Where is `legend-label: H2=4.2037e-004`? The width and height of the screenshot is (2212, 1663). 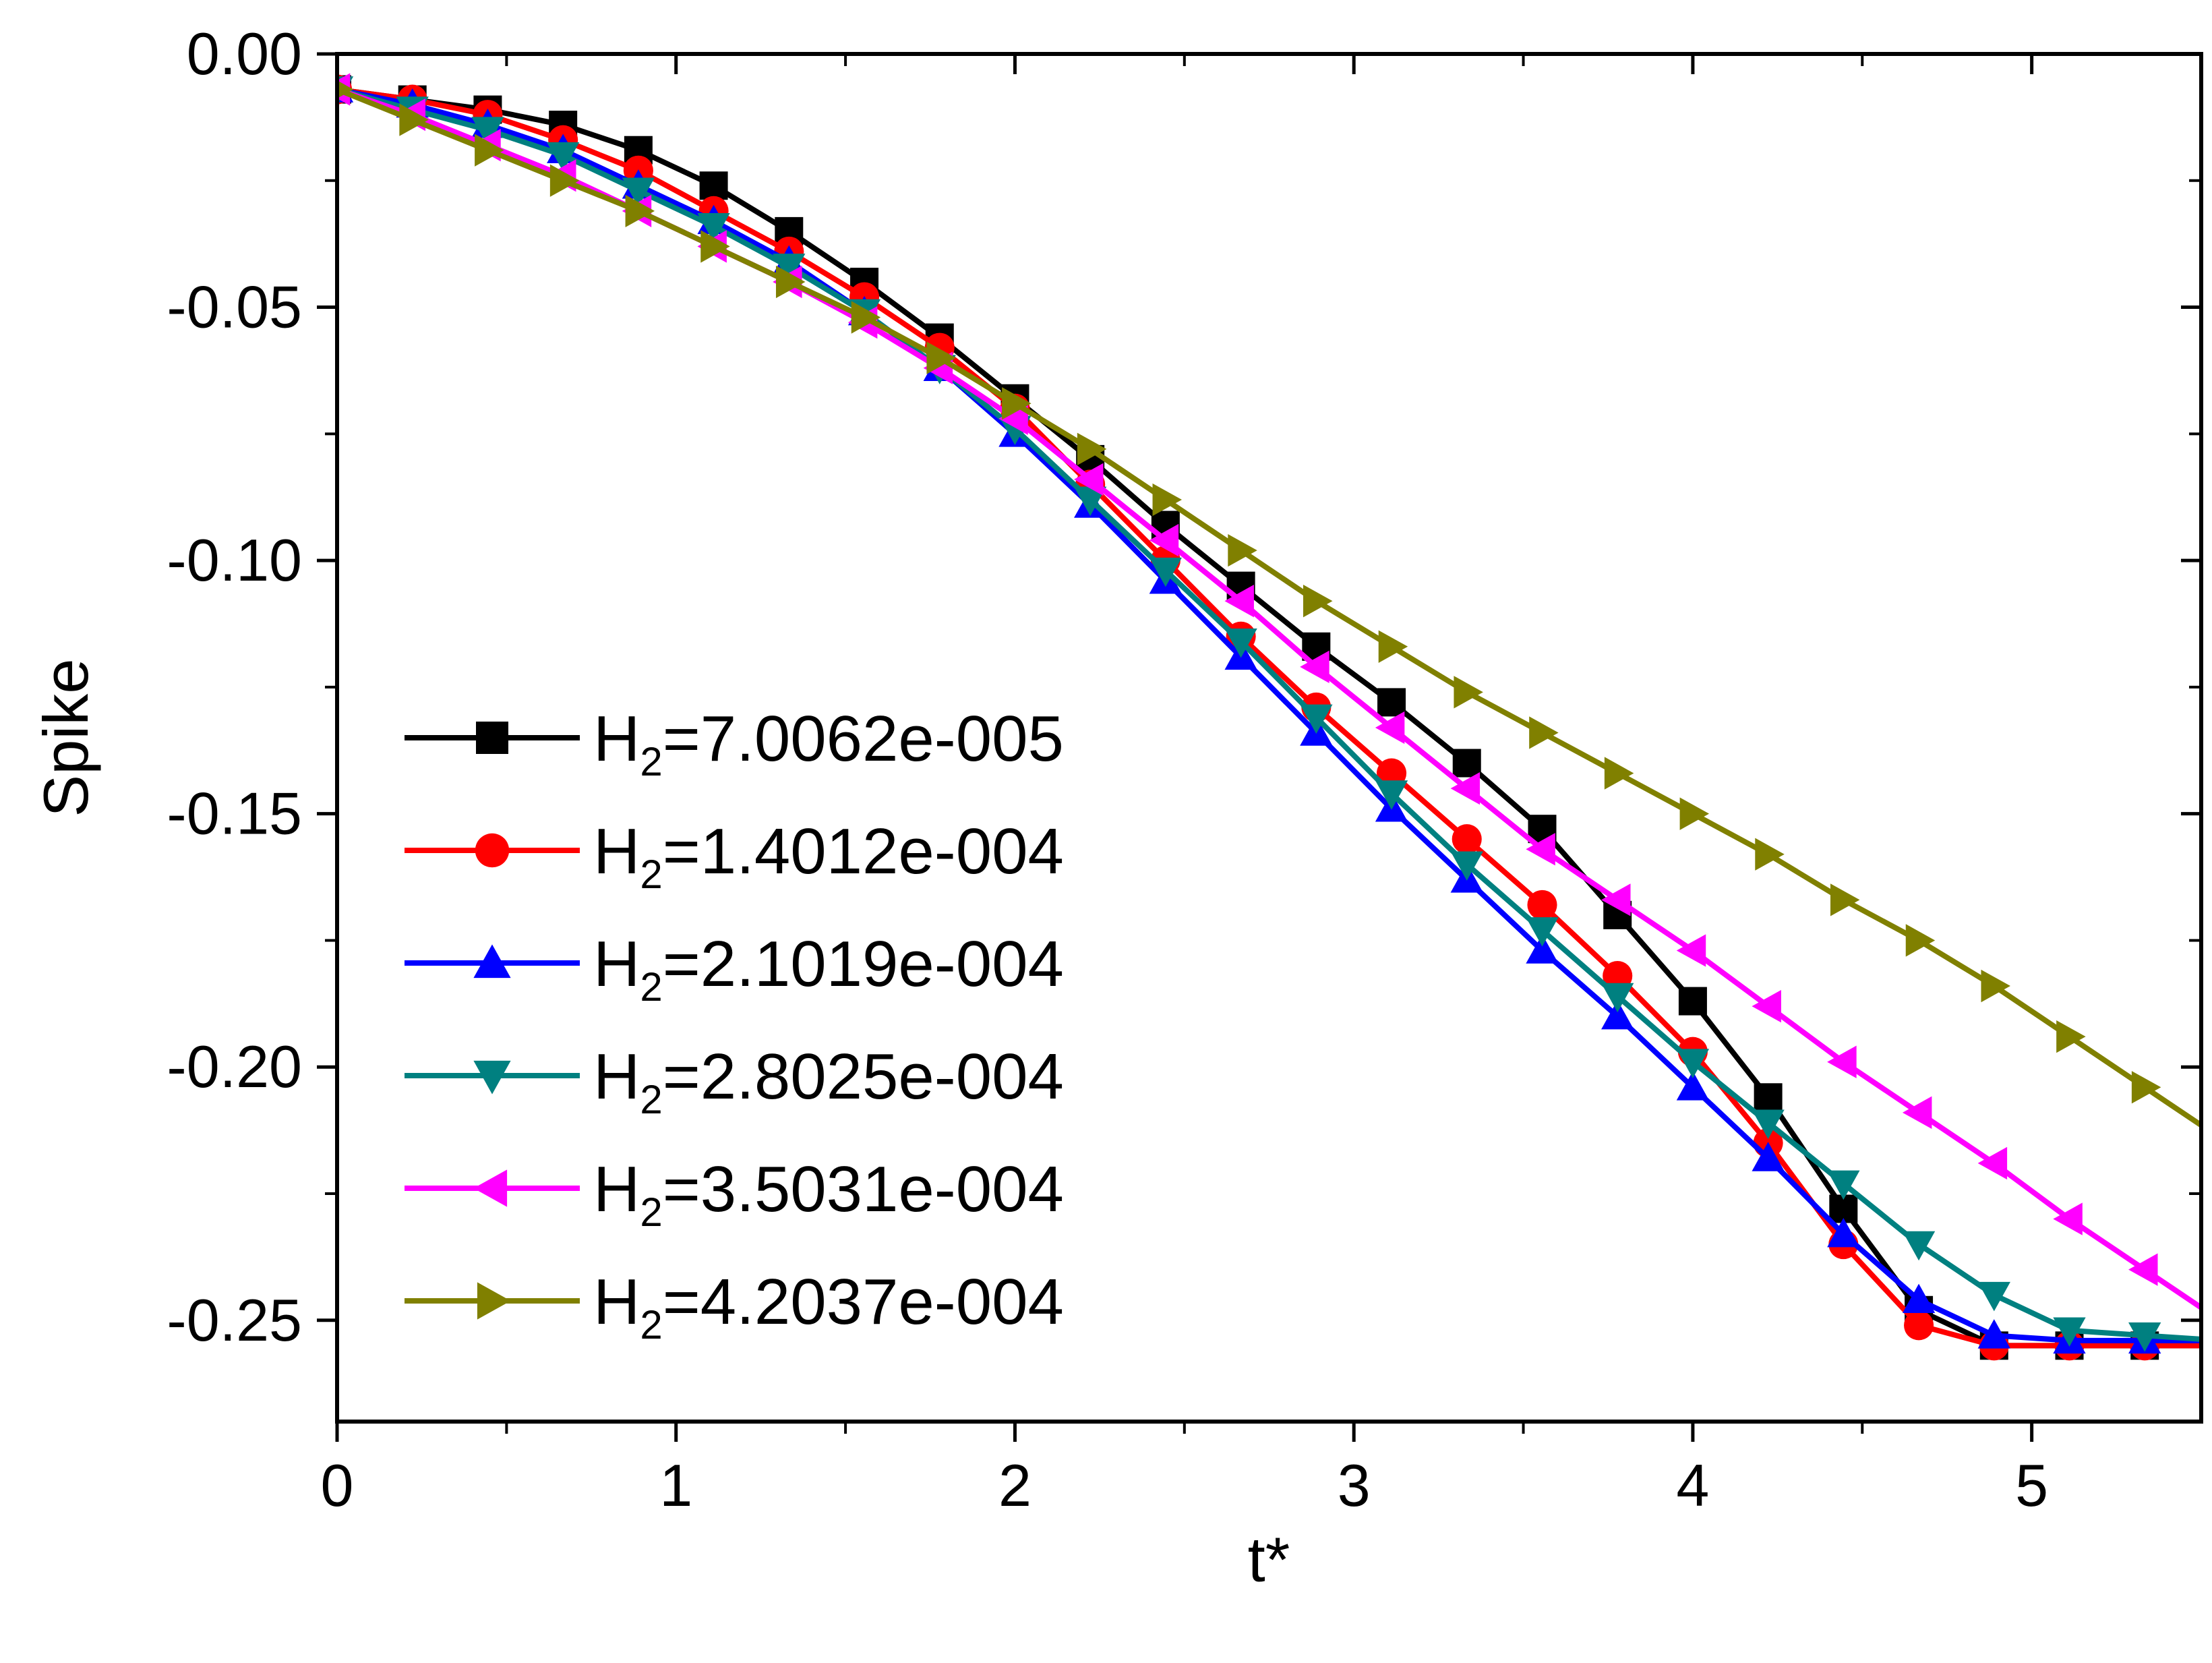 legend-label: H2=4.2037e-004 is located at coordinates (828, 1306).